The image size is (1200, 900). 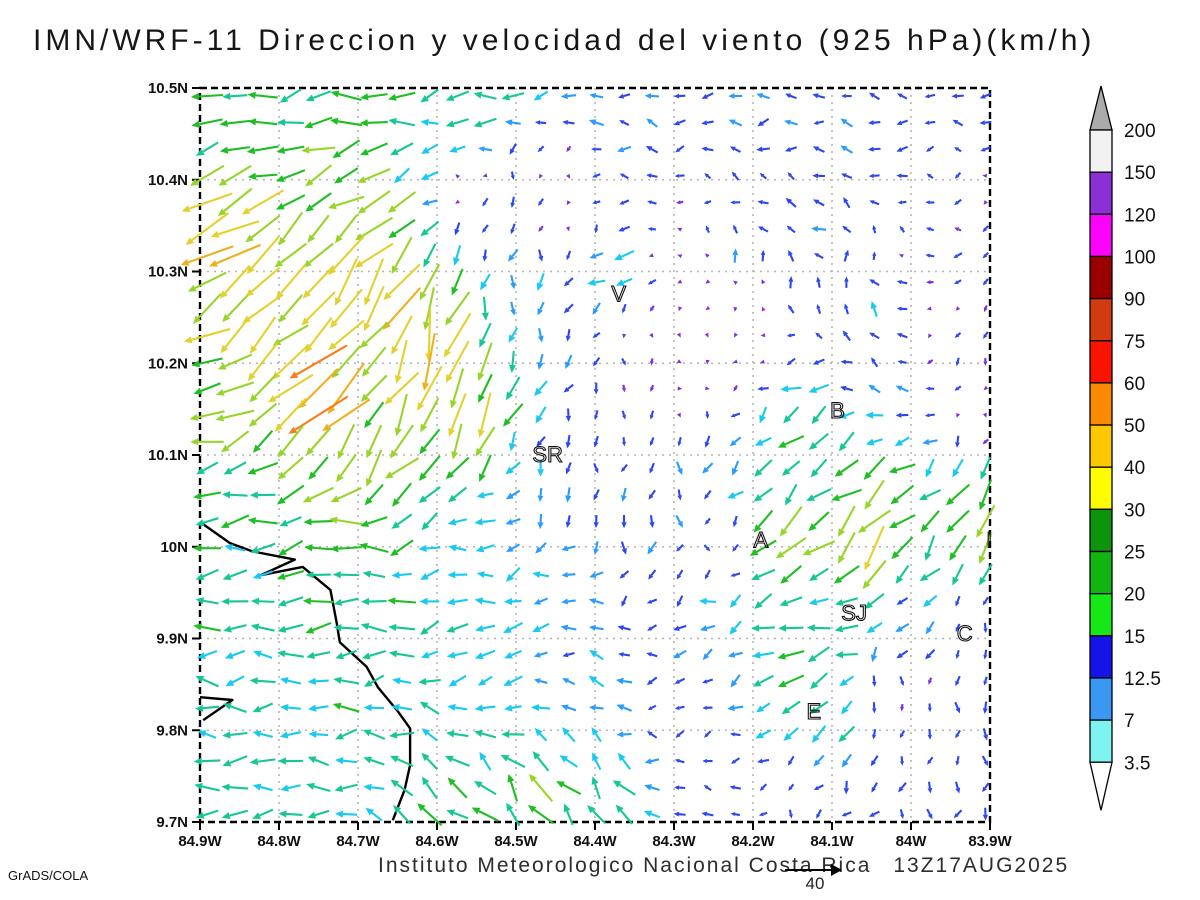 I want to click on y-axis-label: 10.4N, so click(x=168, y=180).